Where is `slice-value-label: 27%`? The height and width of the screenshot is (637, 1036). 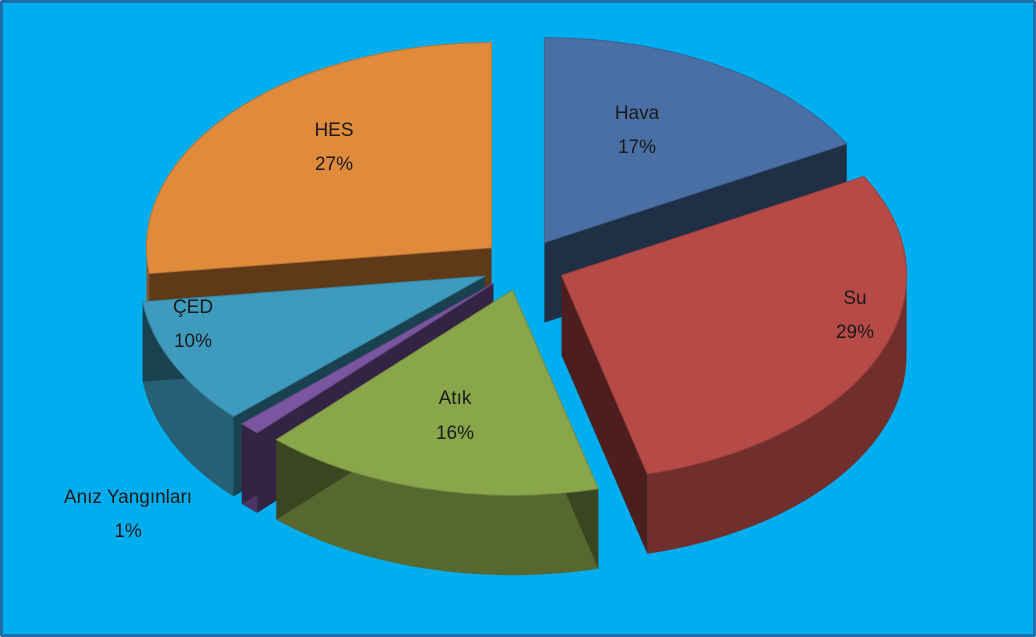 slice-value-label: 27% is located at coordinates (334, 164).